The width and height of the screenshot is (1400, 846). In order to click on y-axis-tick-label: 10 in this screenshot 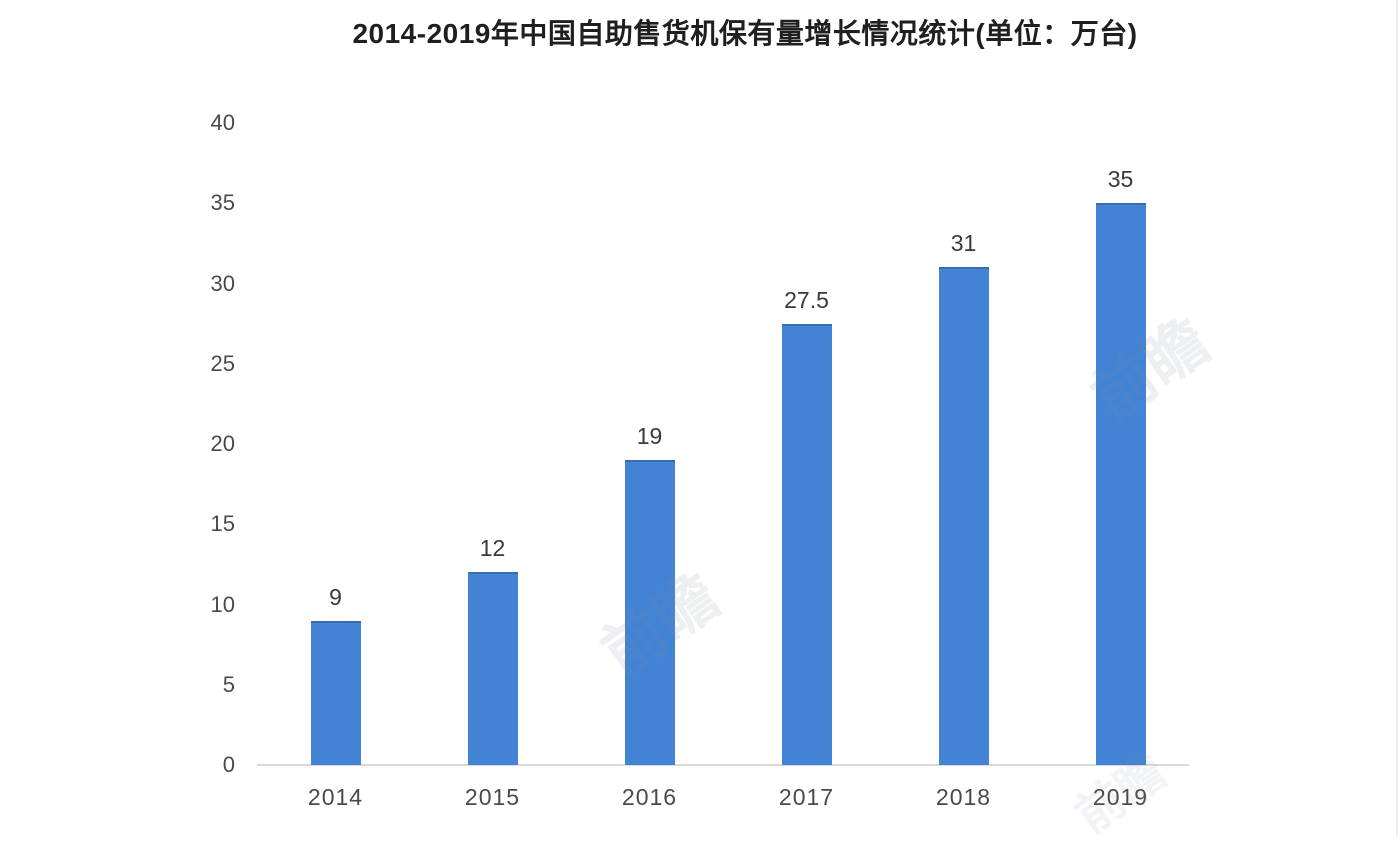, I will do `click(222, 604)`.